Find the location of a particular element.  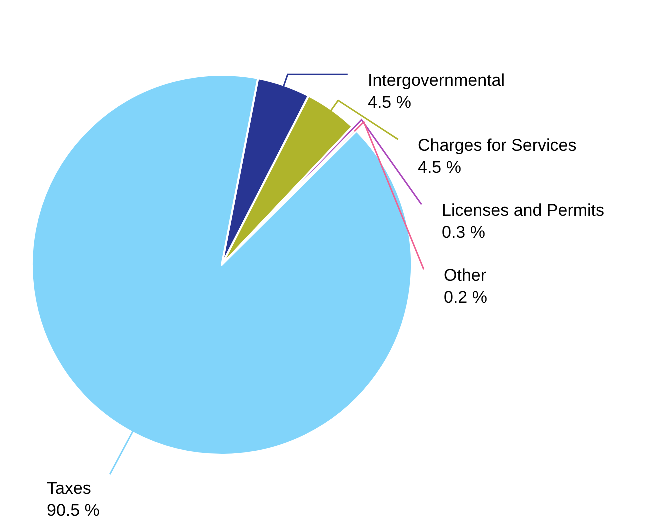

data-label: 90.5 % is located at coordinates (73, 510).